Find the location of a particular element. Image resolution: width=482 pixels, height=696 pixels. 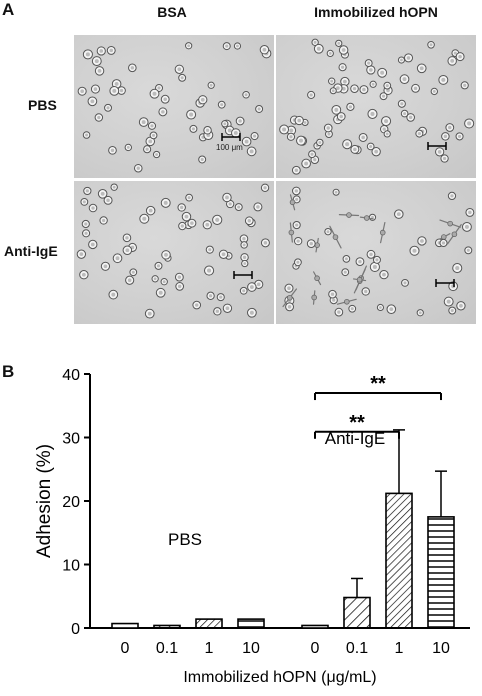

micrograph-hopn-pbs is located at coordinates (376, 106).